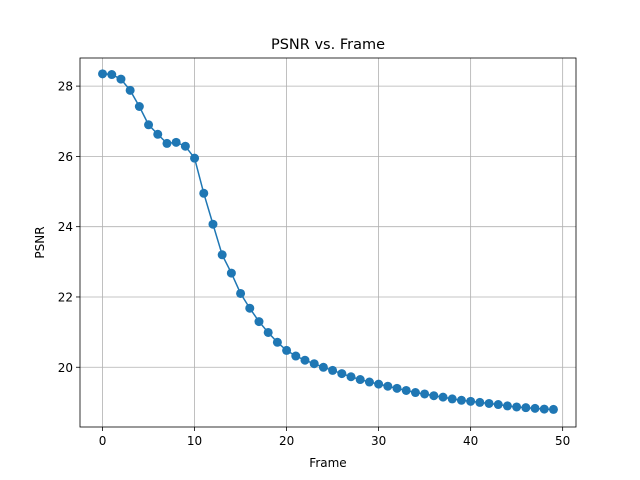  What do you see at coordinates (327, 463) in the screenshot?
I see `x-axis-label: Frame` at bounding box center [327, 463].